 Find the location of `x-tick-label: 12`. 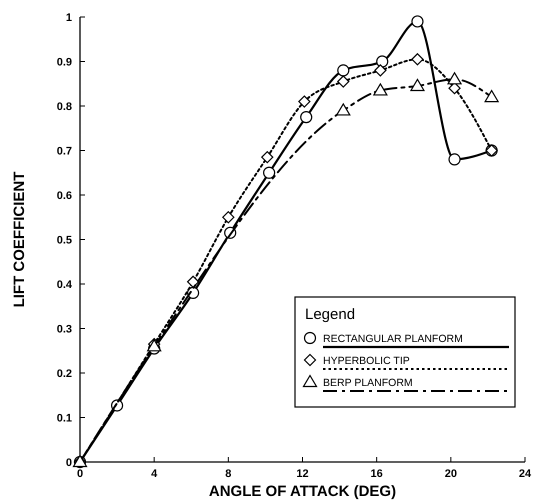

x-tick-label: 12 is located at coordinates (302, 474).